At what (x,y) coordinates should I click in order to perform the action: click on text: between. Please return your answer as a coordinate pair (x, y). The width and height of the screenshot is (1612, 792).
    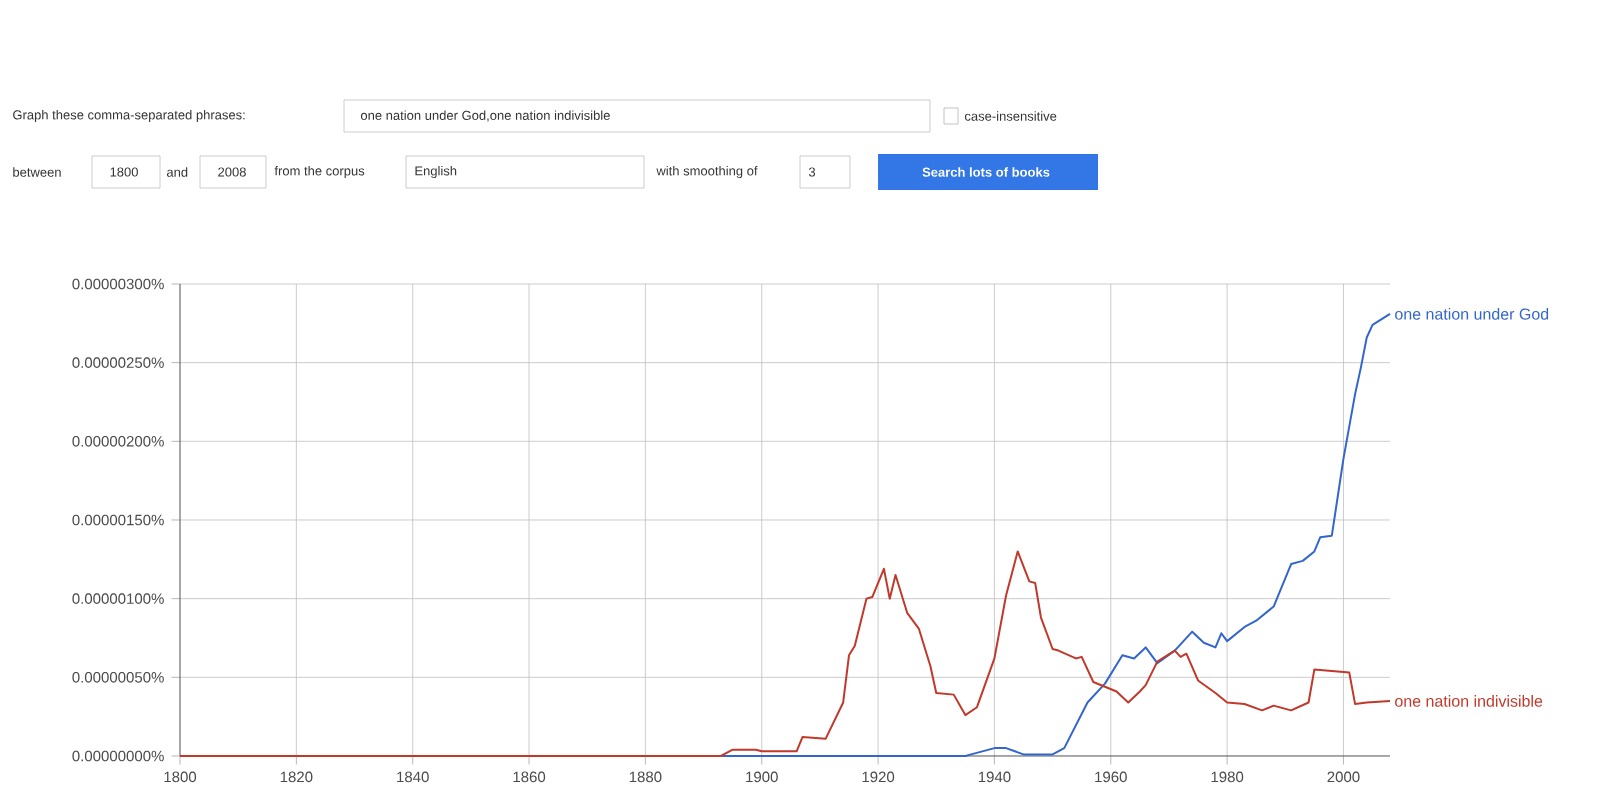
    Looking at the image, I should click on (37, 172).